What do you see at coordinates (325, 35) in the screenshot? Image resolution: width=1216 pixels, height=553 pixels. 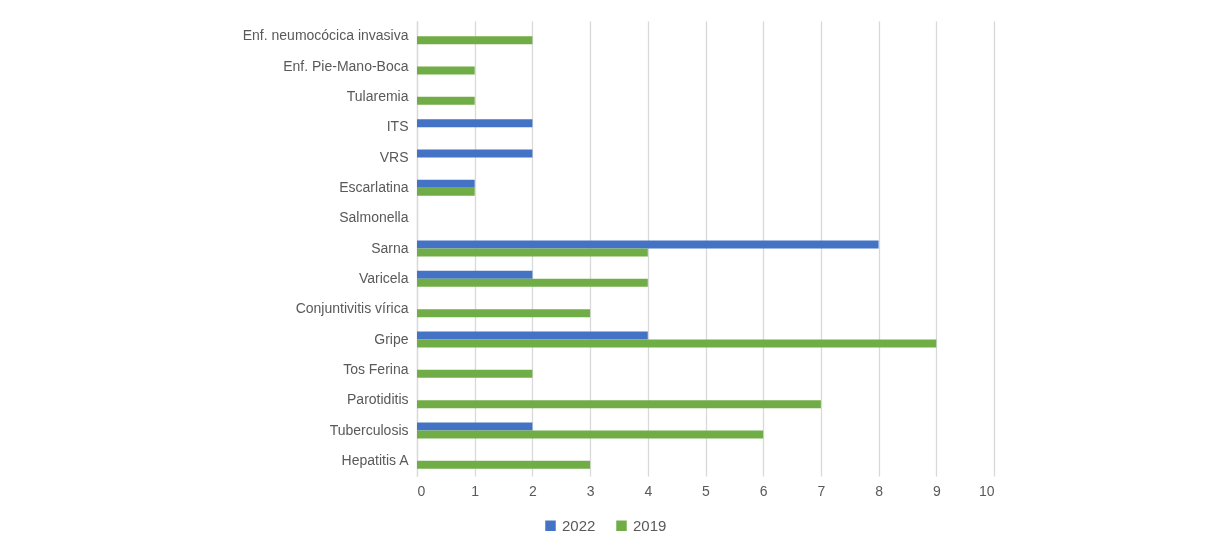 I see `y-tick-label: Enf. neumocócica invasiva` at bounding box center [325, 35].